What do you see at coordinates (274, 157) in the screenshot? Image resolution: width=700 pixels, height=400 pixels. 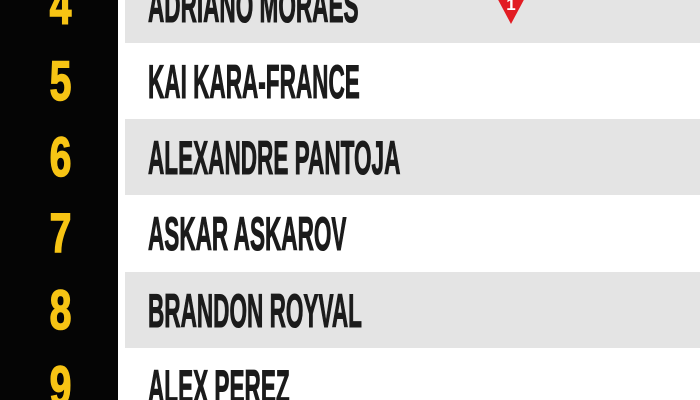 I see `fighter-name: ALEXANDRE PANTOJA` at bounding box center [274, 157].